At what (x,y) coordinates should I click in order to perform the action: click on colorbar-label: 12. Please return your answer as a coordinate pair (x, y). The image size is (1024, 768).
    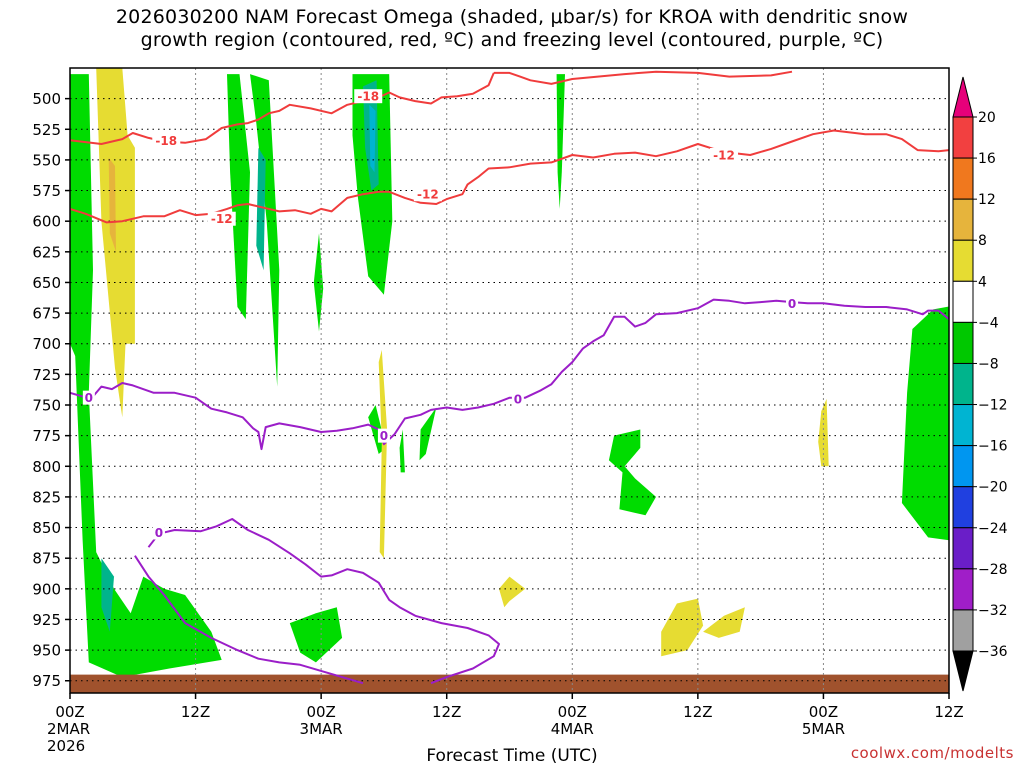
    Looking at the image, I should click on (987, 200).